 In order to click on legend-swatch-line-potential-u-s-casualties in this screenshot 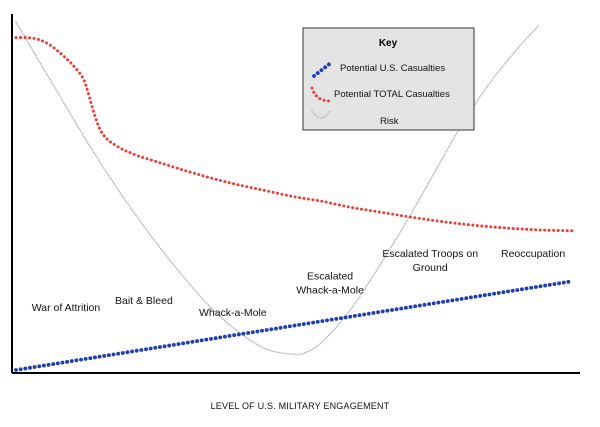, I will do `click(323, 69)`.